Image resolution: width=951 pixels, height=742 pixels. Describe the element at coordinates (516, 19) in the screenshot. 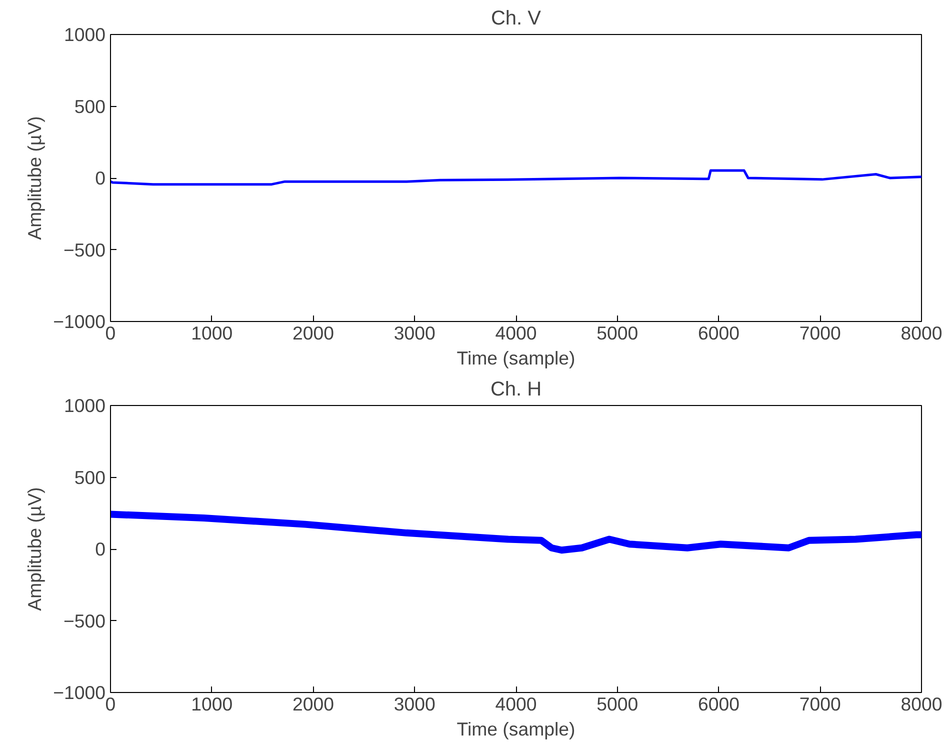

I see `chart-title: Ch. V` at that location.